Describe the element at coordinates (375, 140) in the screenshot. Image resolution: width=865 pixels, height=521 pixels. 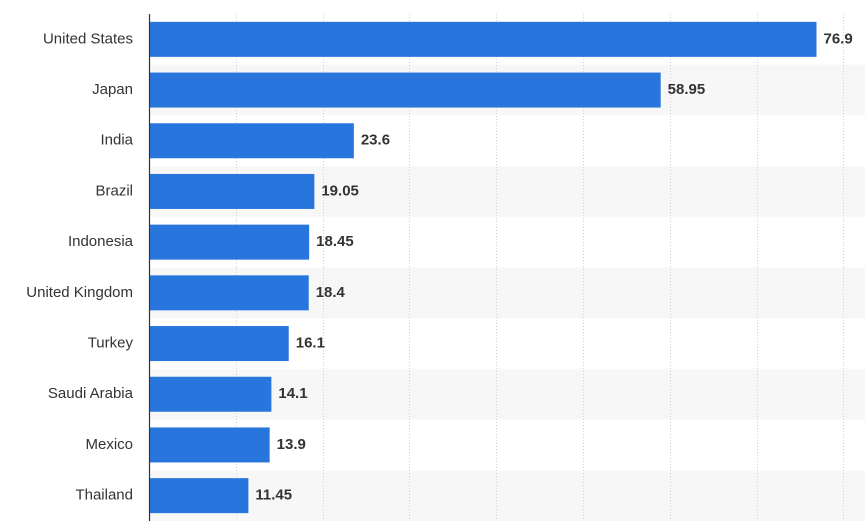
I see `value-label: 23.6` at that location.